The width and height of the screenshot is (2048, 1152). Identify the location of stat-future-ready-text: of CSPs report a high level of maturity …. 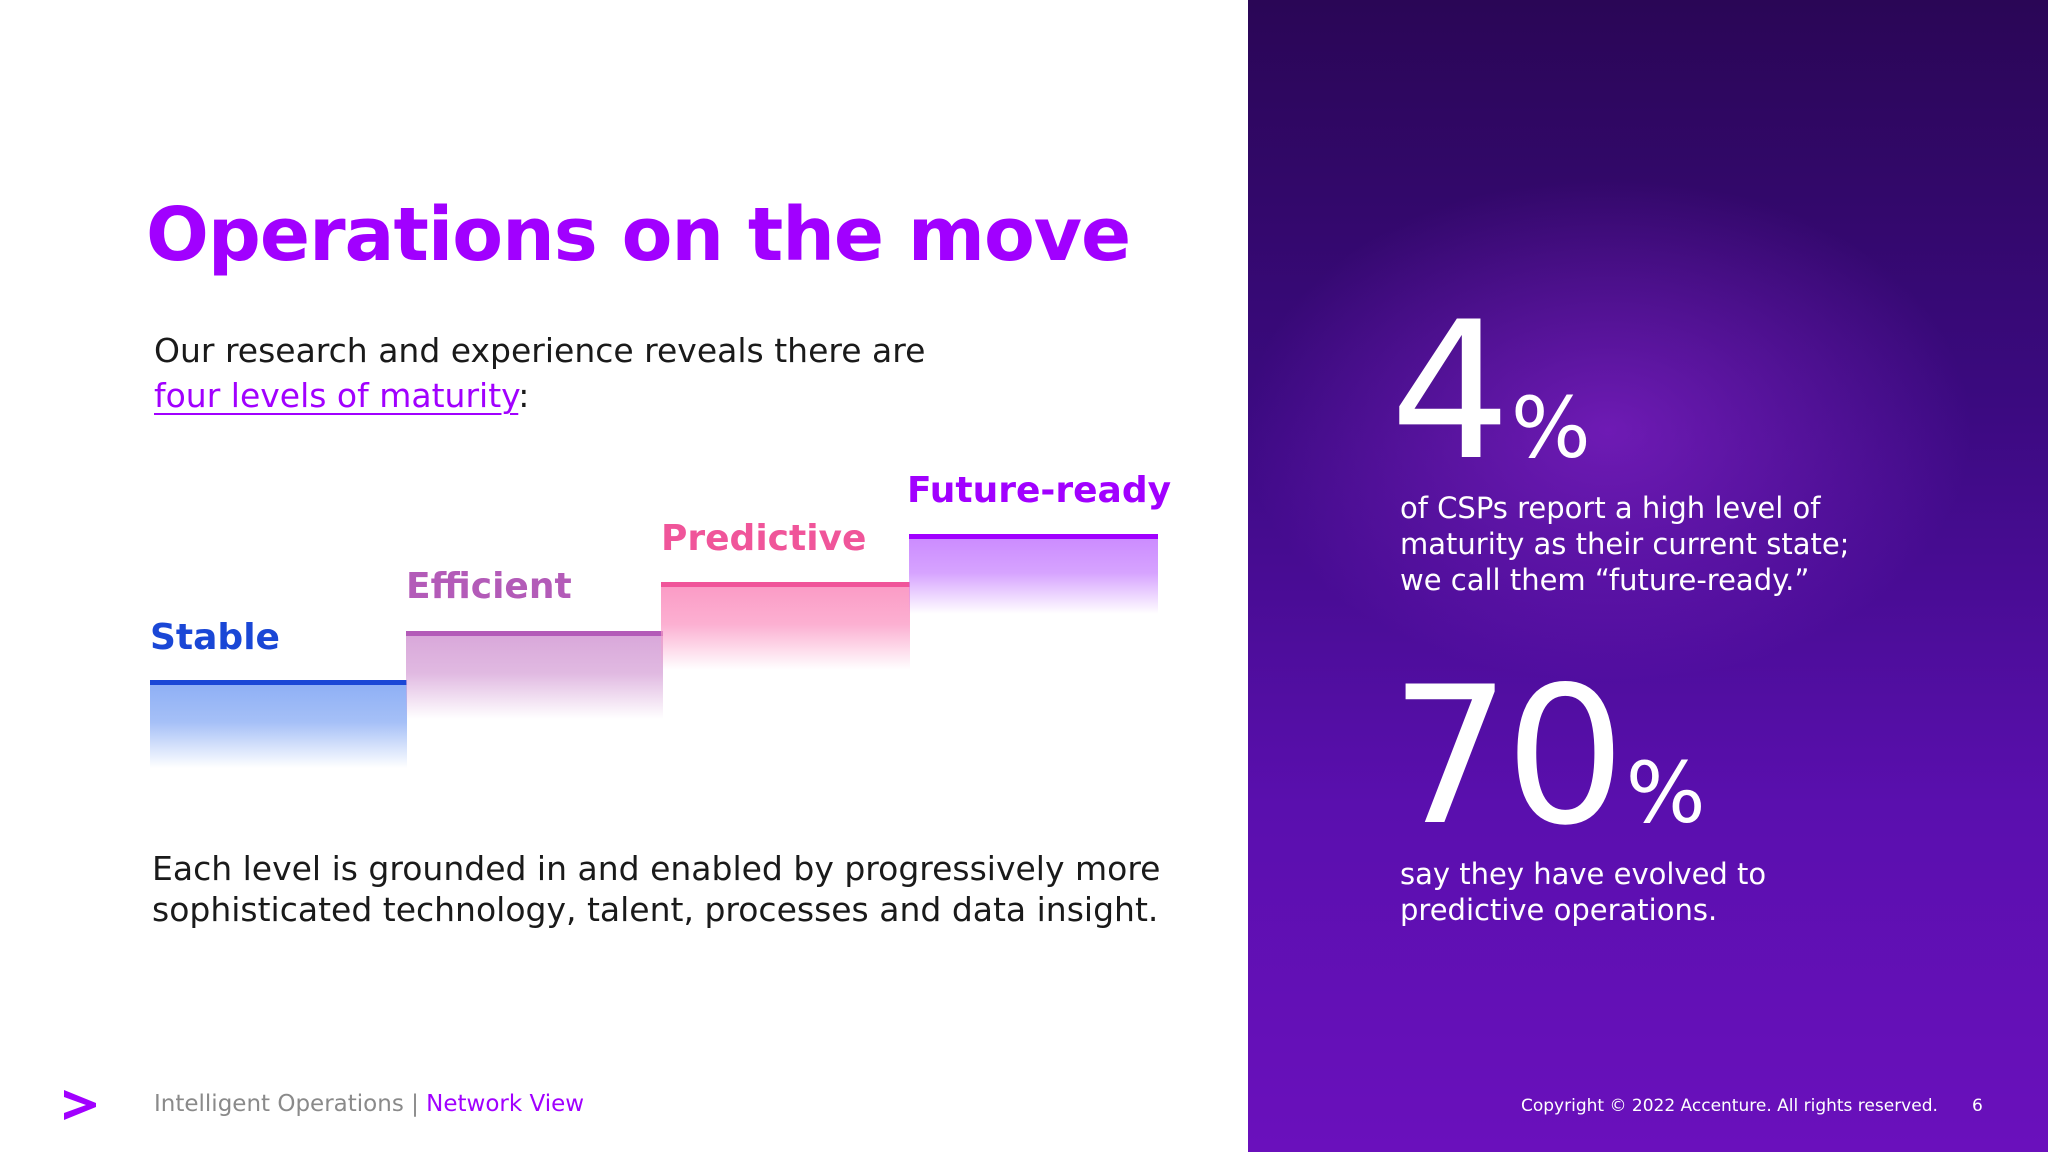
(1660, 544).